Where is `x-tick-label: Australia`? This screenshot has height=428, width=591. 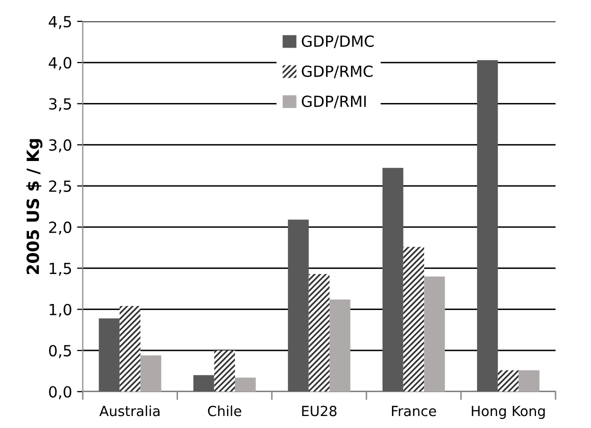 x-tick-label: Australia is located at coordinates (129, 411).